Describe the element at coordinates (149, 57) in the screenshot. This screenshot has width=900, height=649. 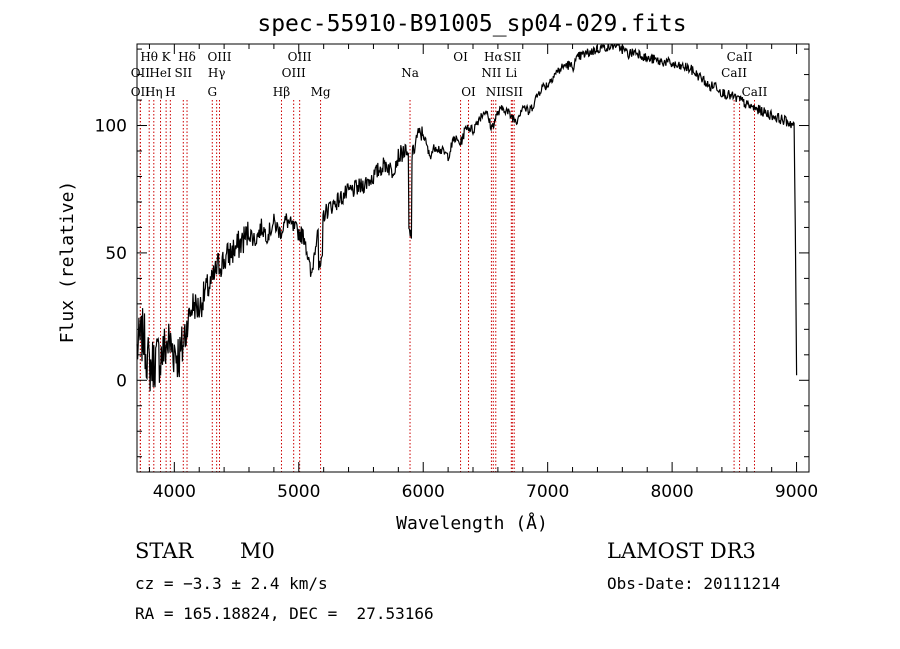
I see `line-label-0: Hθ` at that location.